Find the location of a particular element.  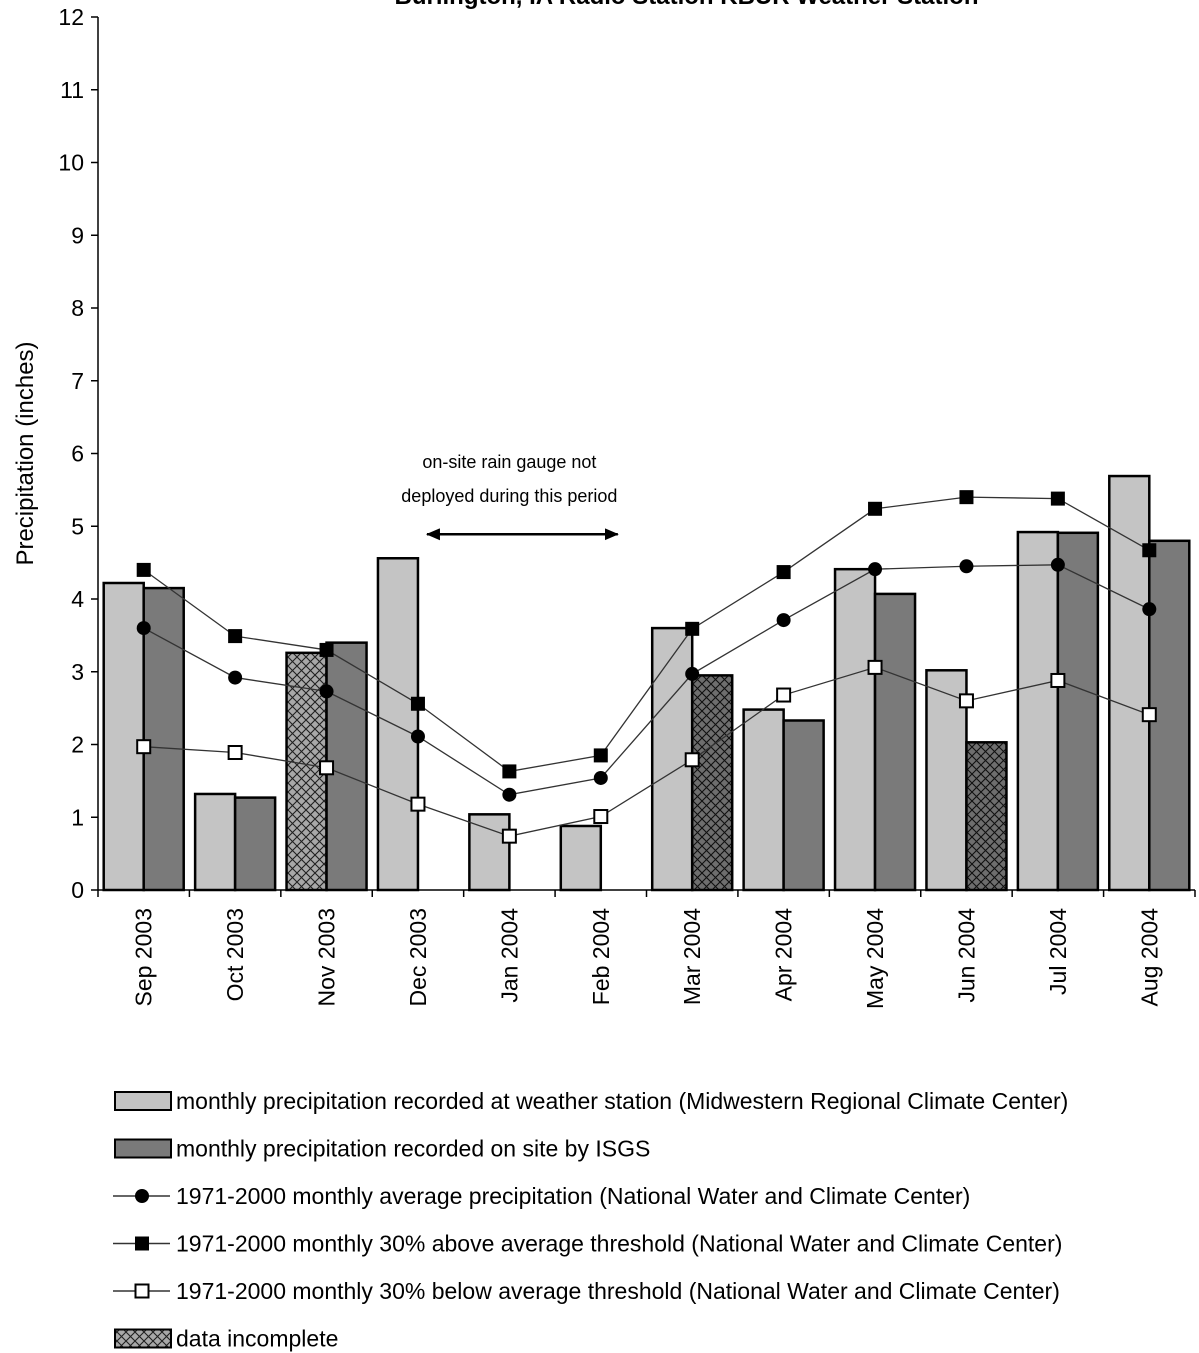

category-label: Jul 2004 is located at coordinates (1058, 951).